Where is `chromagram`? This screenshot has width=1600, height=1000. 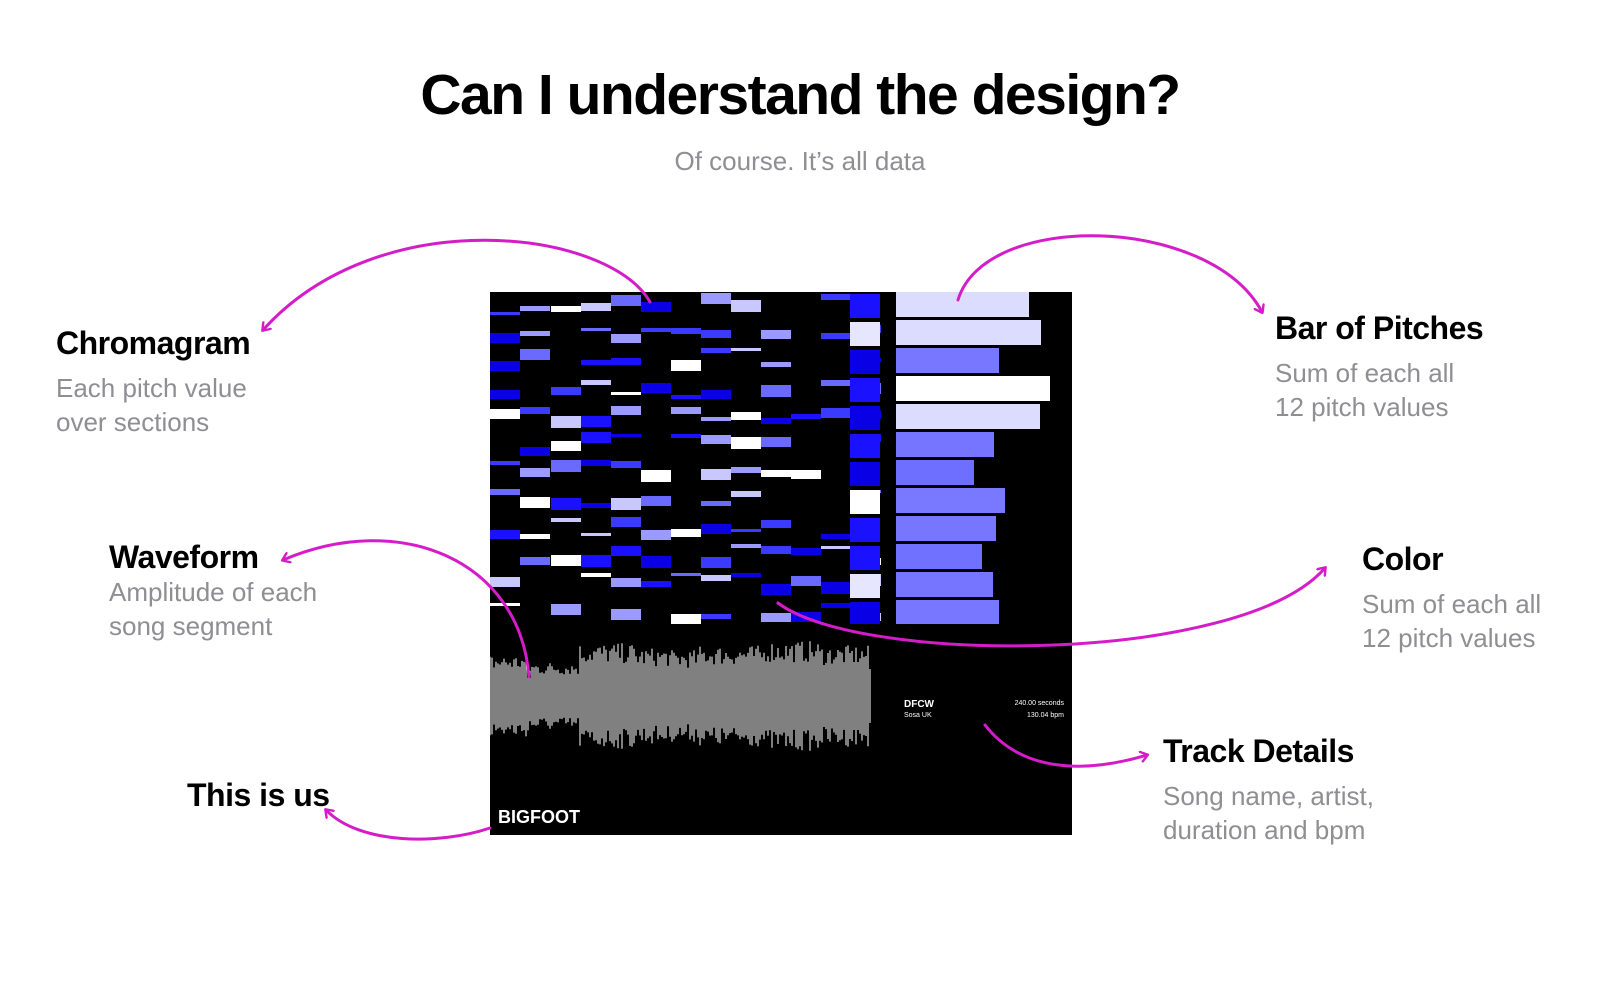 chromagram is located at coordinates (685, 458).